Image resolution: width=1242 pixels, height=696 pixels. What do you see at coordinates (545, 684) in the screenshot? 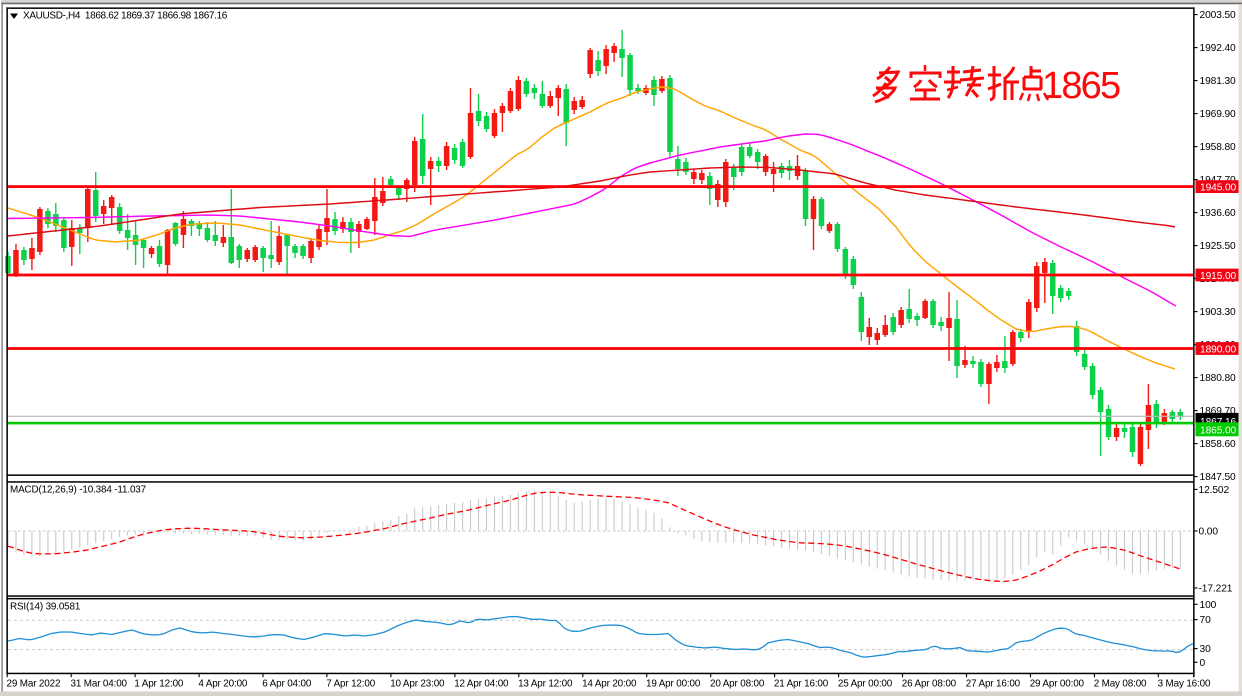
I see `svg-text: 13 Apr 12:00` at bounding box center [545, 684].